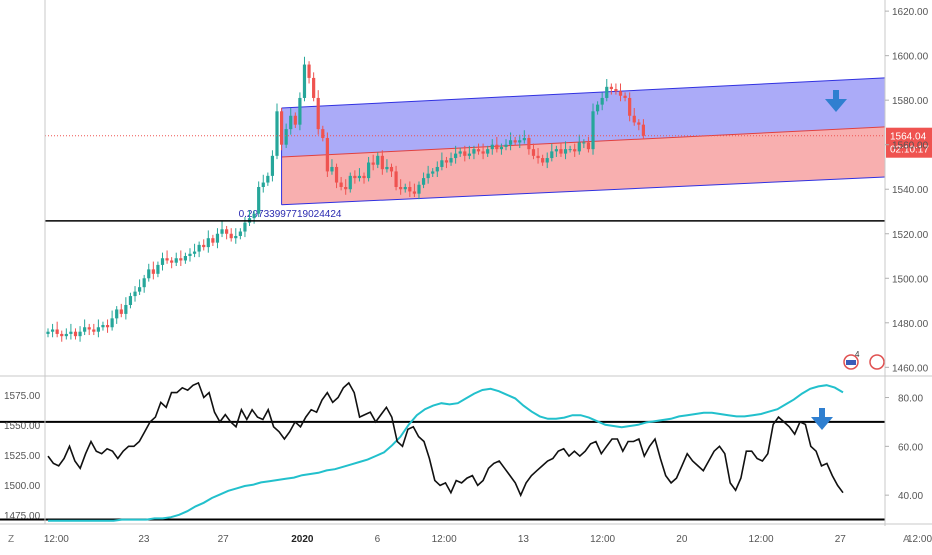  Describe the element at coordinates (378, 539) in the screenshot. I see `time-tick-label: 6` at that location.